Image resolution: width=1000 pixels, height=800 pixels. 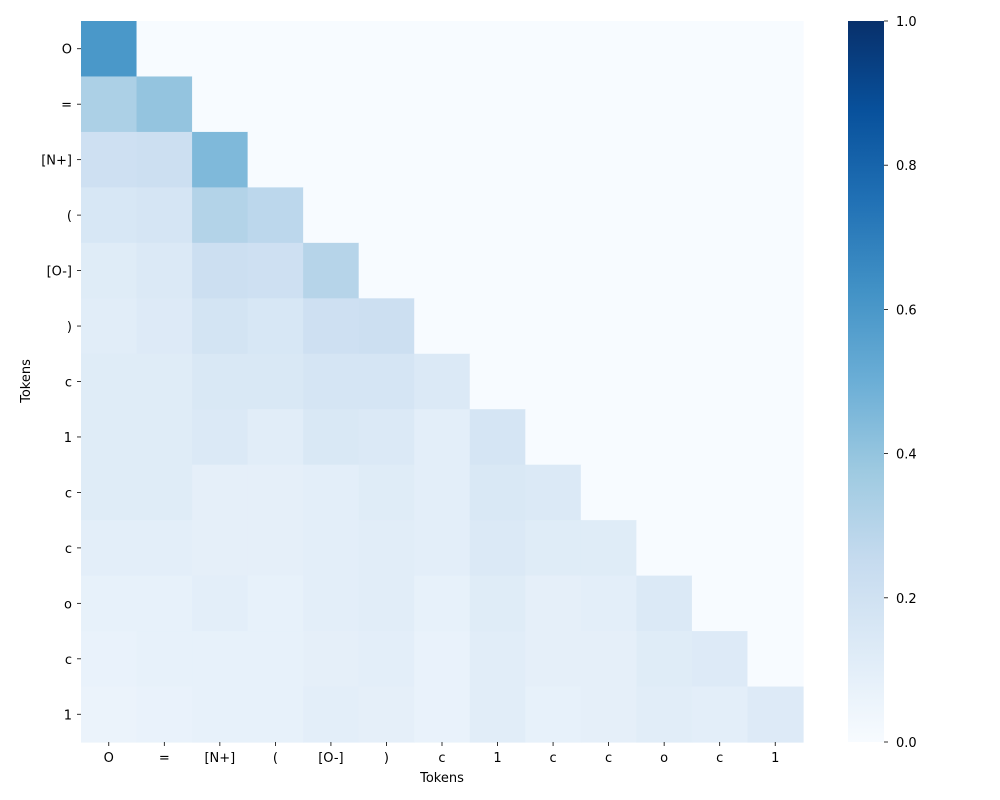 I want to click on x-tick-label: 1, so click(x=775, y=758).